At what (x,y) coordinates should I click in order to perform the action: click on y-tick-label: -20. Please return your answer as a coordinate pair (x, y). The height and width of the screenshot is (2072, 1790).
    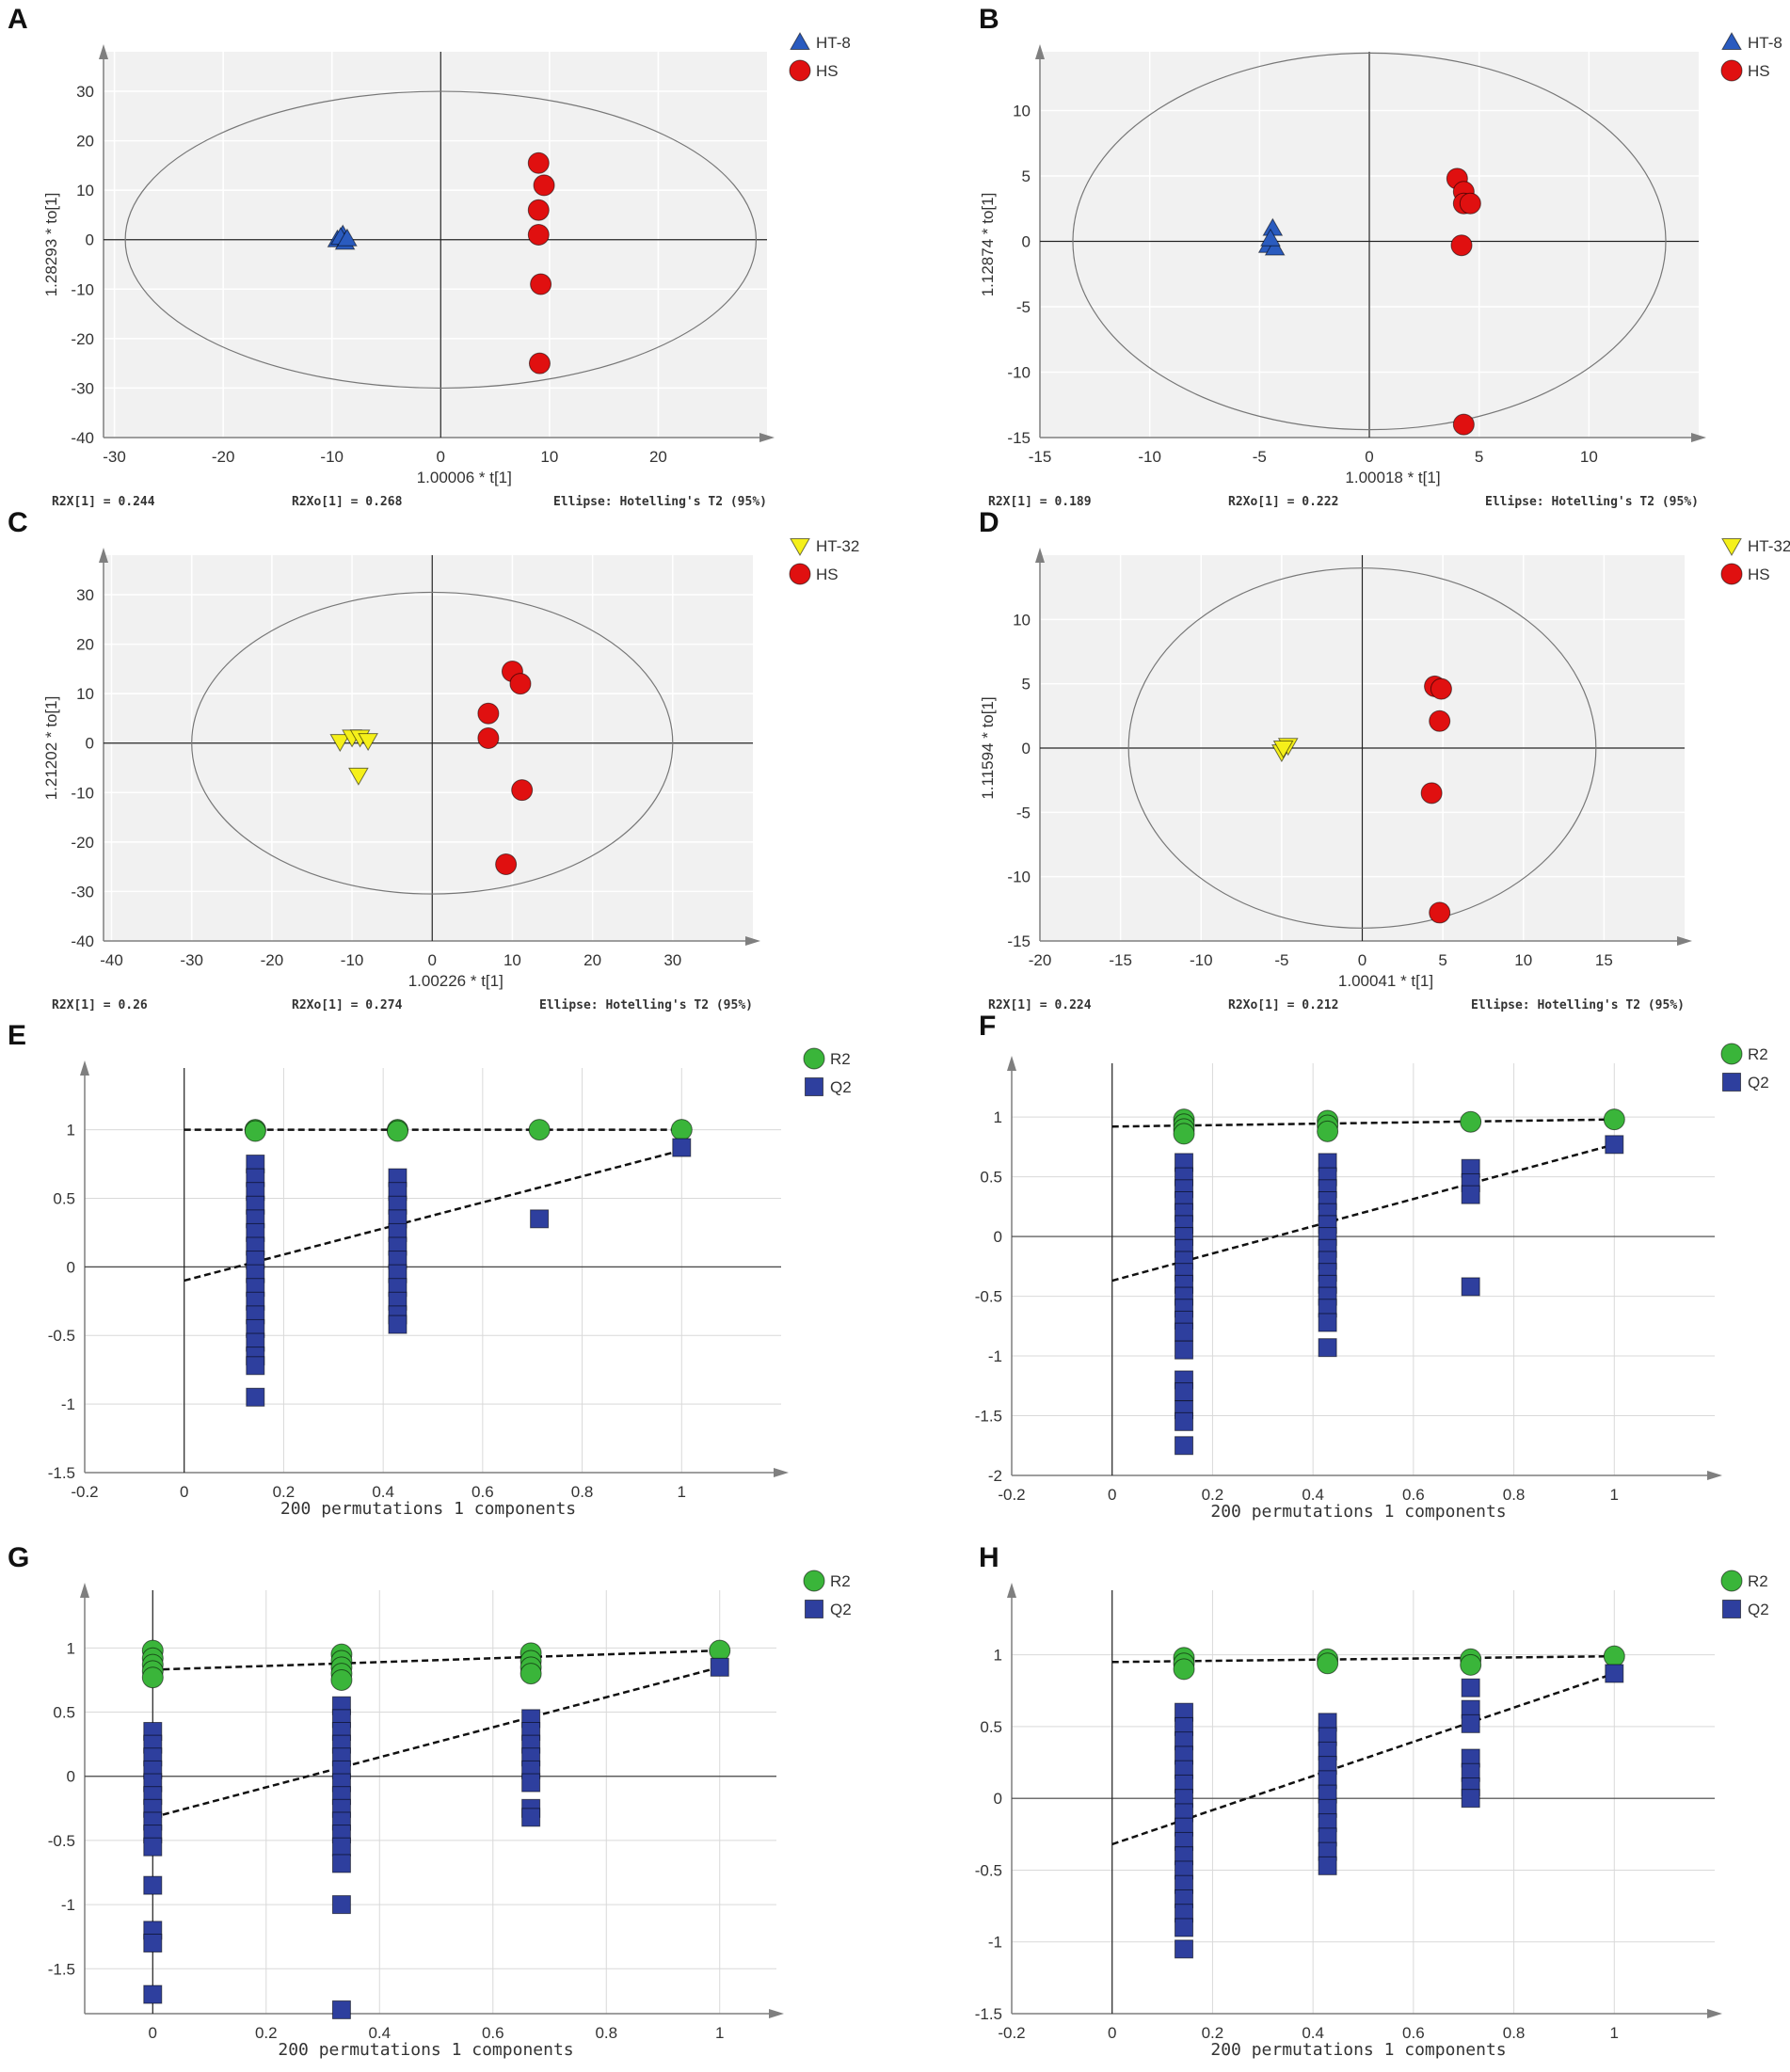
    Looking at the image, I should click on (82, 339).